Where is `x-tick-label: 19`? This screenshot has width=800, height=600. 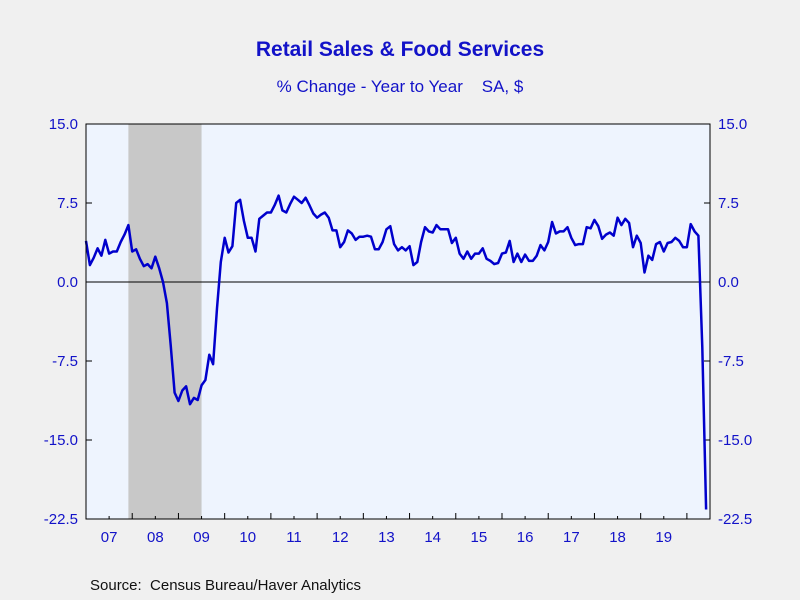
x-tick-label: 19 is located at coordinates (663, 537).